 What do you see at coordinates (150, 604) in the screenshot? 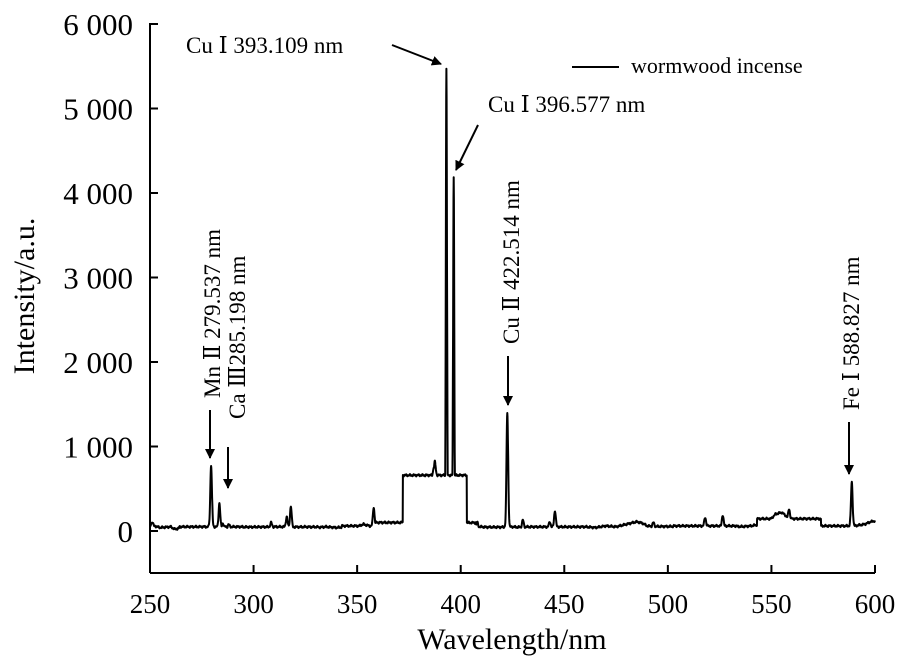
I see `x-tick-label: 250` at bounding box center [150, 604].